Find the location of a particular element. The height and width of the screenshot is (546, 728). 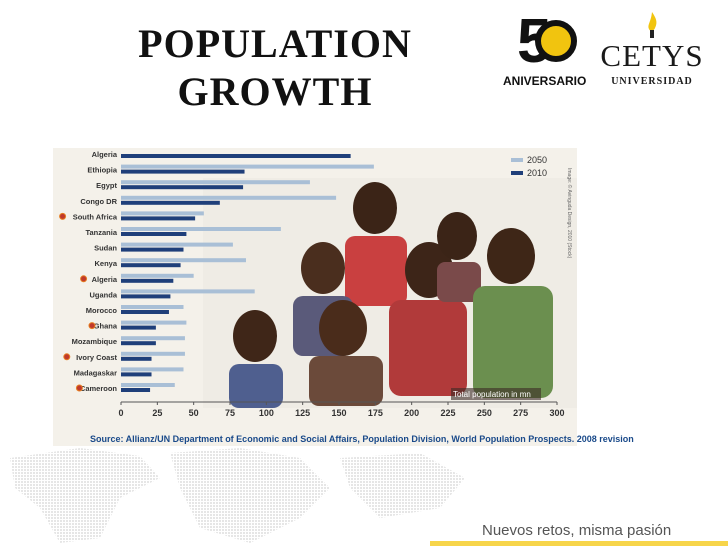

x-tick-label-4: 100 is located at coordinates (266, 413).